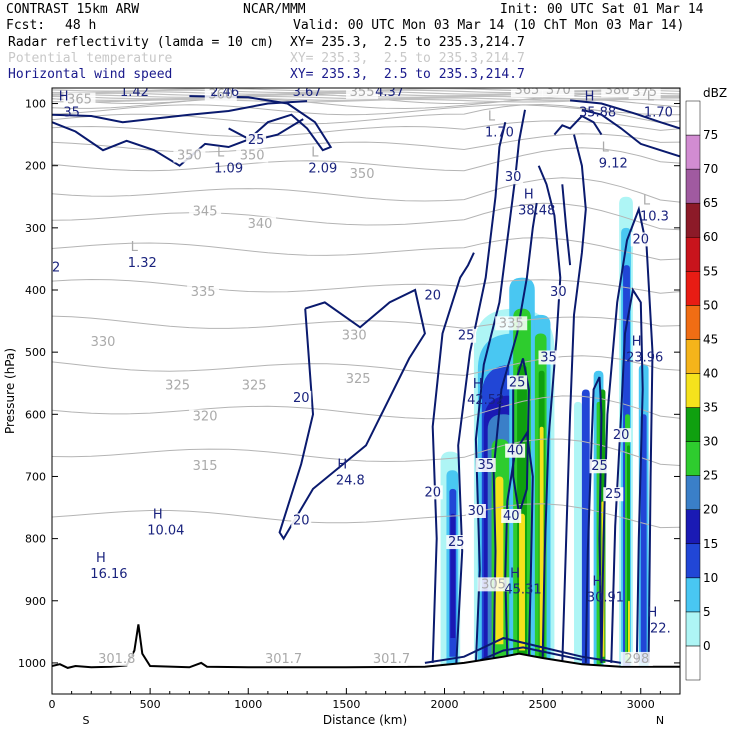 This screenshot has height=740, width=740. What do you see at coordinates (134, 92) in the screenshot?
I see `extremum-value: 1.42` at bounding box center [134, 92].